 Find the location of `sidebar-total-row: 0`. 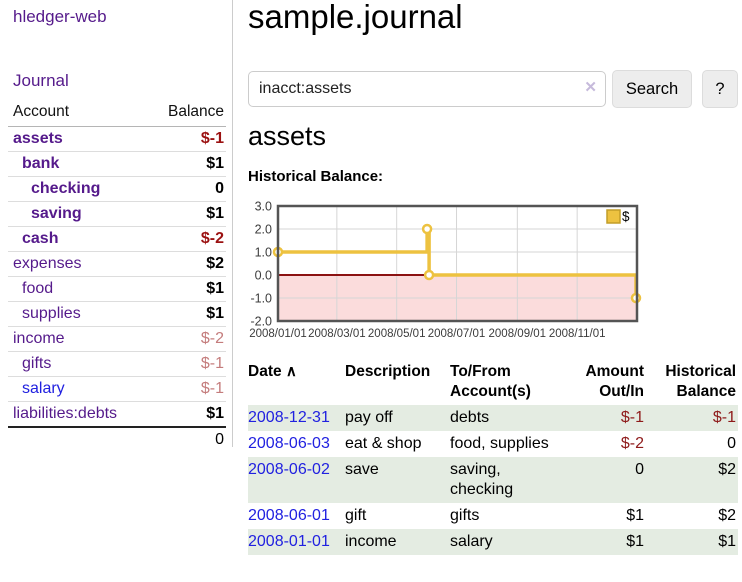

sidebar-total-row: 0 is located at coordinates (117, 439).